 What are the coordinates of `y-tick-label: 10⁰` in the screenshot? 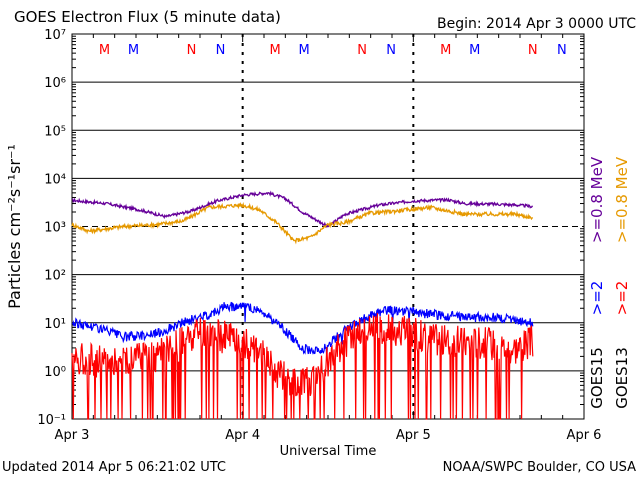 It's located at (55, 372).